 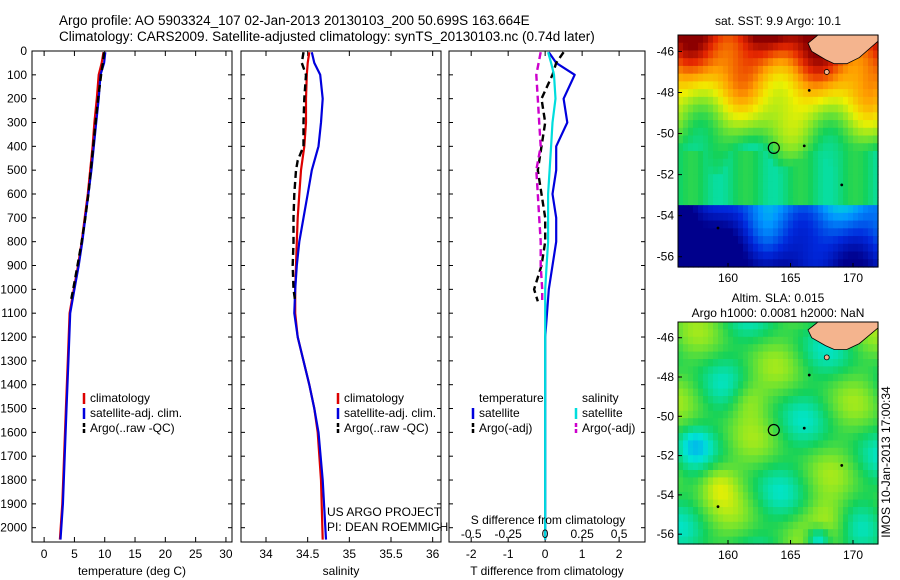 I want to click on y-tick-label: 400, so click(x=17, y=146).